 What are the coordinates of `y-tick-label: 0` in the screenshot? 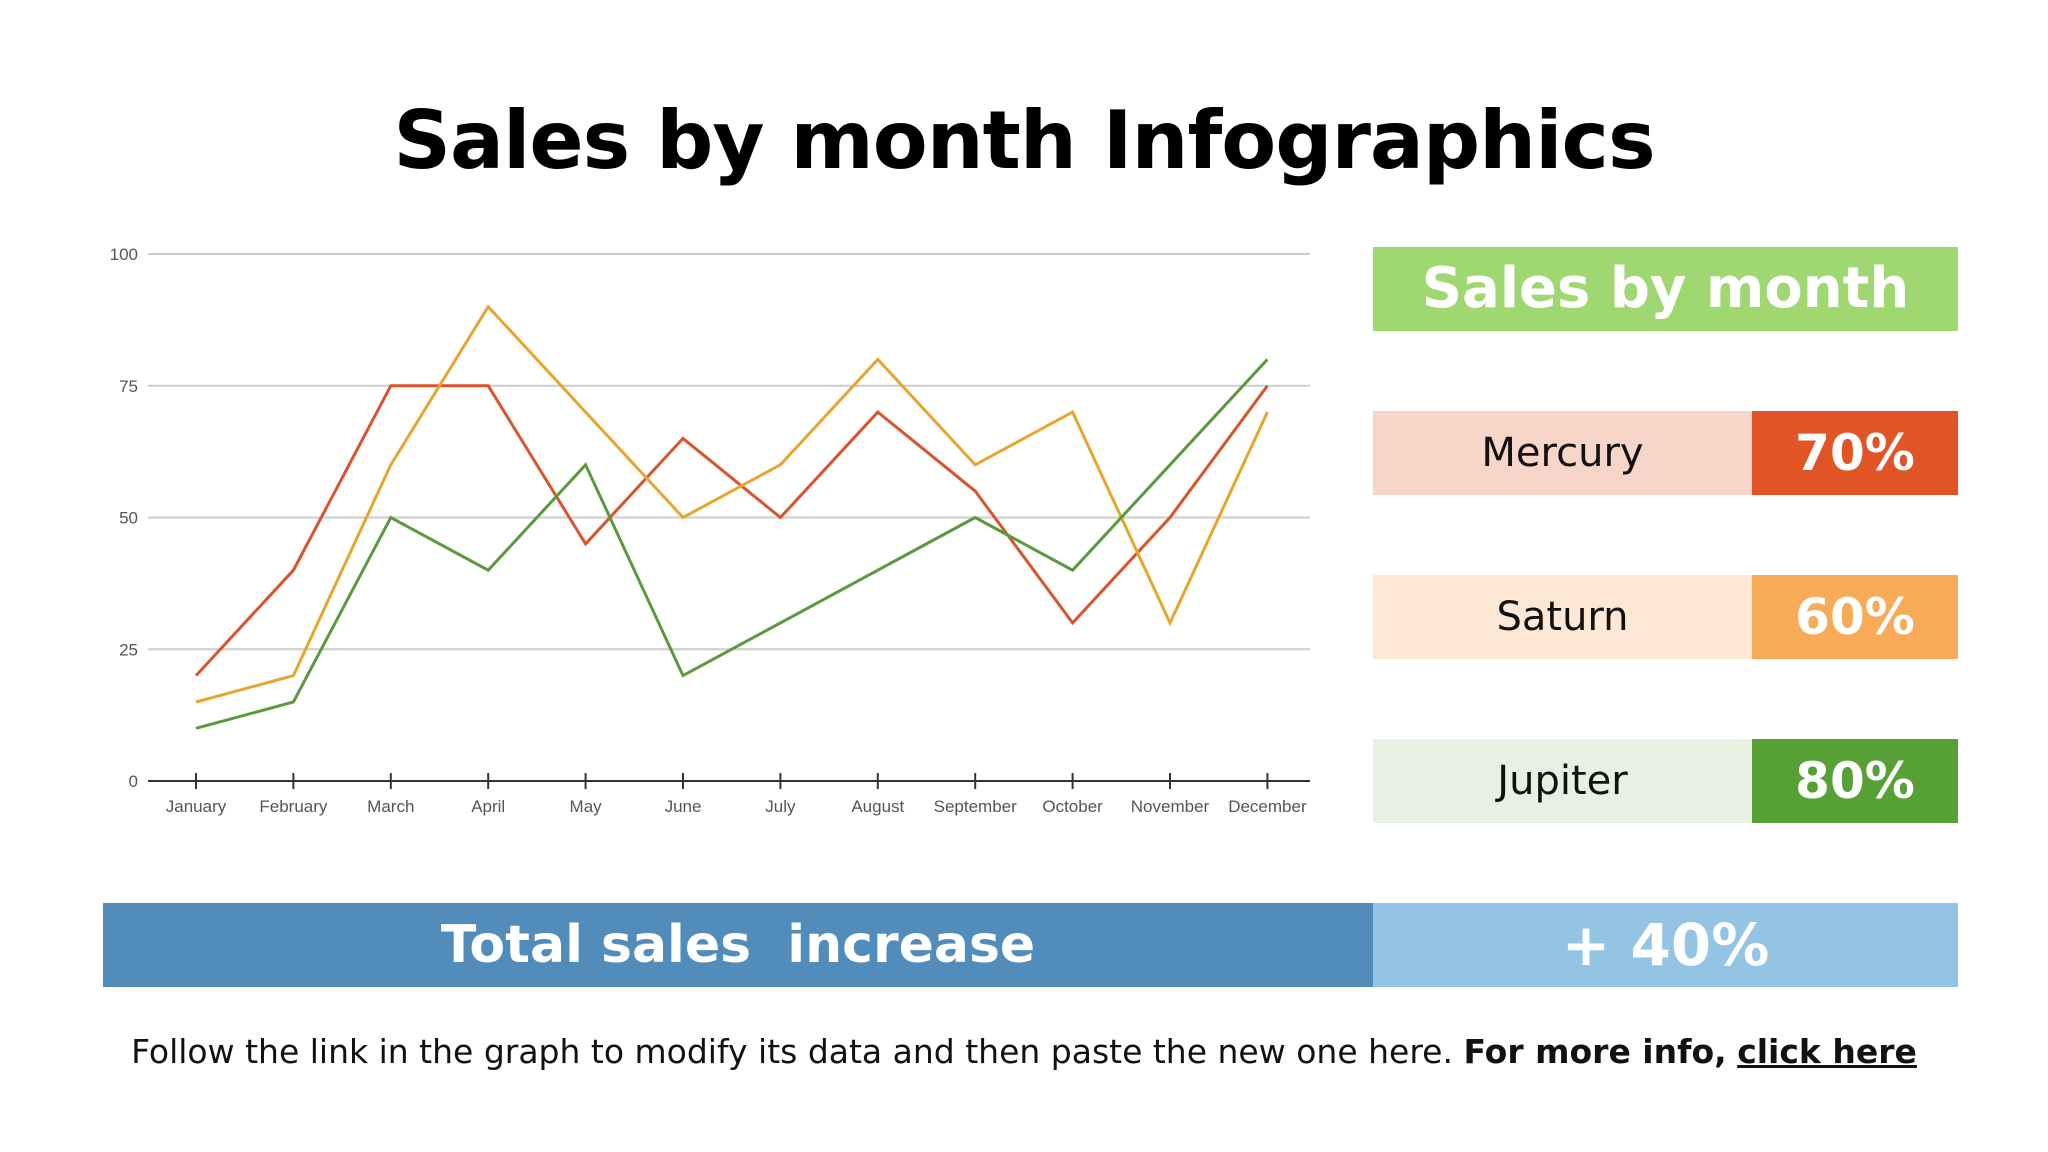 It's located at (133, 781).